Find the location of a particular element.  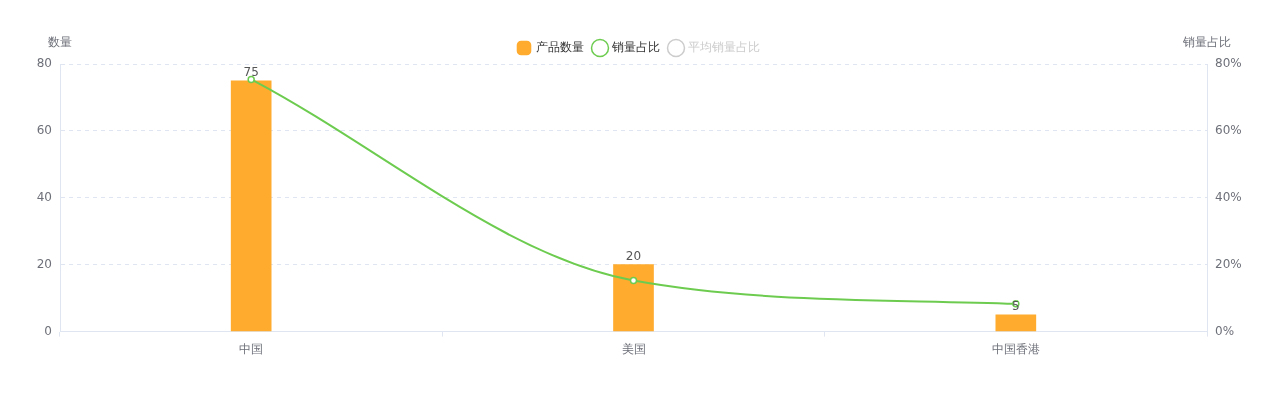

y2-axis-title: 销量占比 is located at coordinates (1206, 42).